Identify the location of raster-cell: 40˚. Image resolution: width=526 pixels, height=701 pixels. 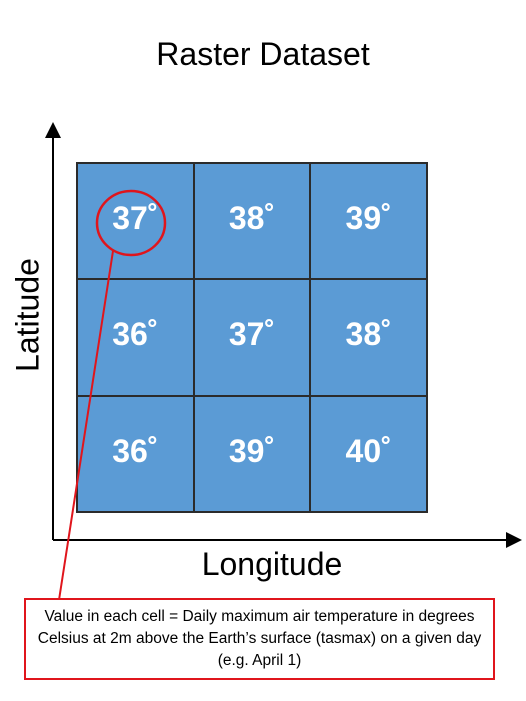
(368, 453).